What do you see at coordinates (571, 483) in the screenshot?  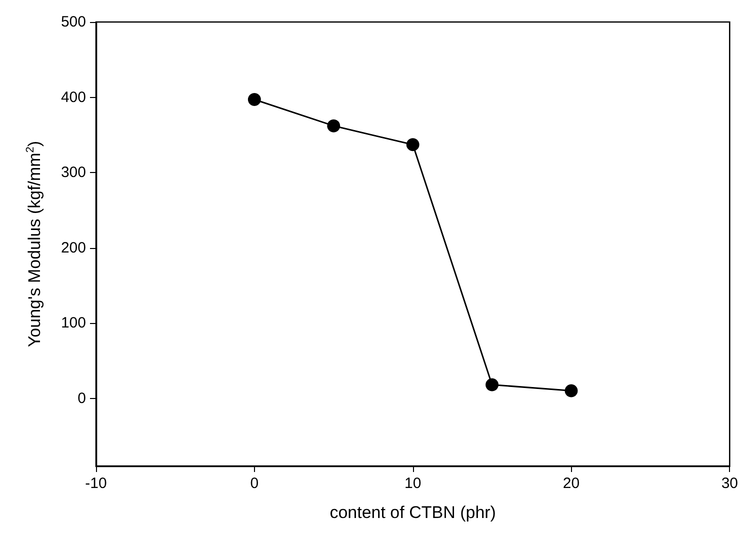 I see `x-tick-label: 20` at bounding box center [571, 483].